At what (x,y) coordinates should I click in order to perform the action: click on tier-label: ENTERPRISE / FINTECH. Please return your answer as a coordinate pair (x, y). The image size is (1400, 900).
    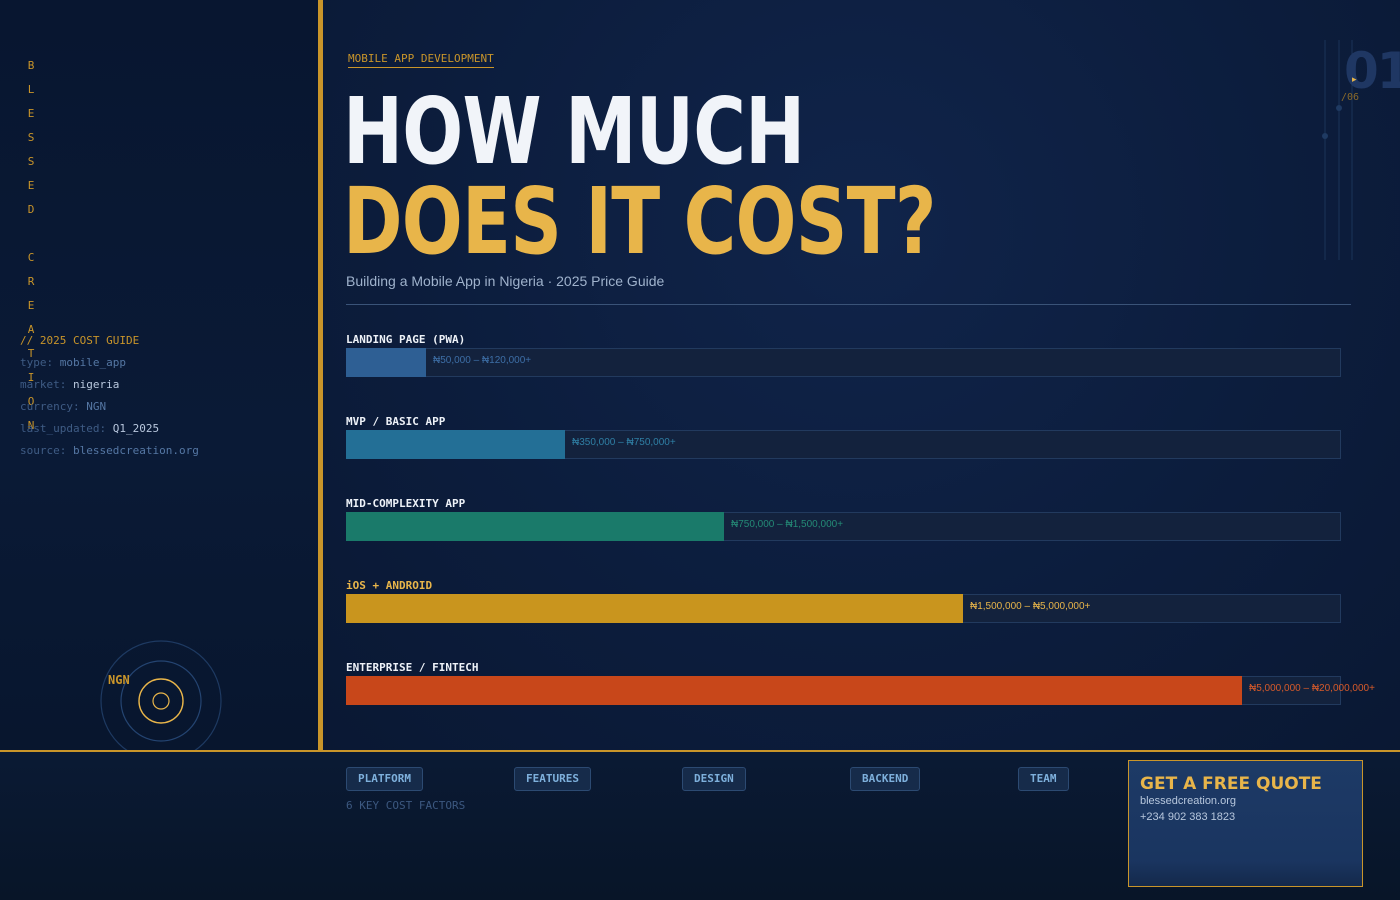
    Looking at the image, I should click on (412, 667).